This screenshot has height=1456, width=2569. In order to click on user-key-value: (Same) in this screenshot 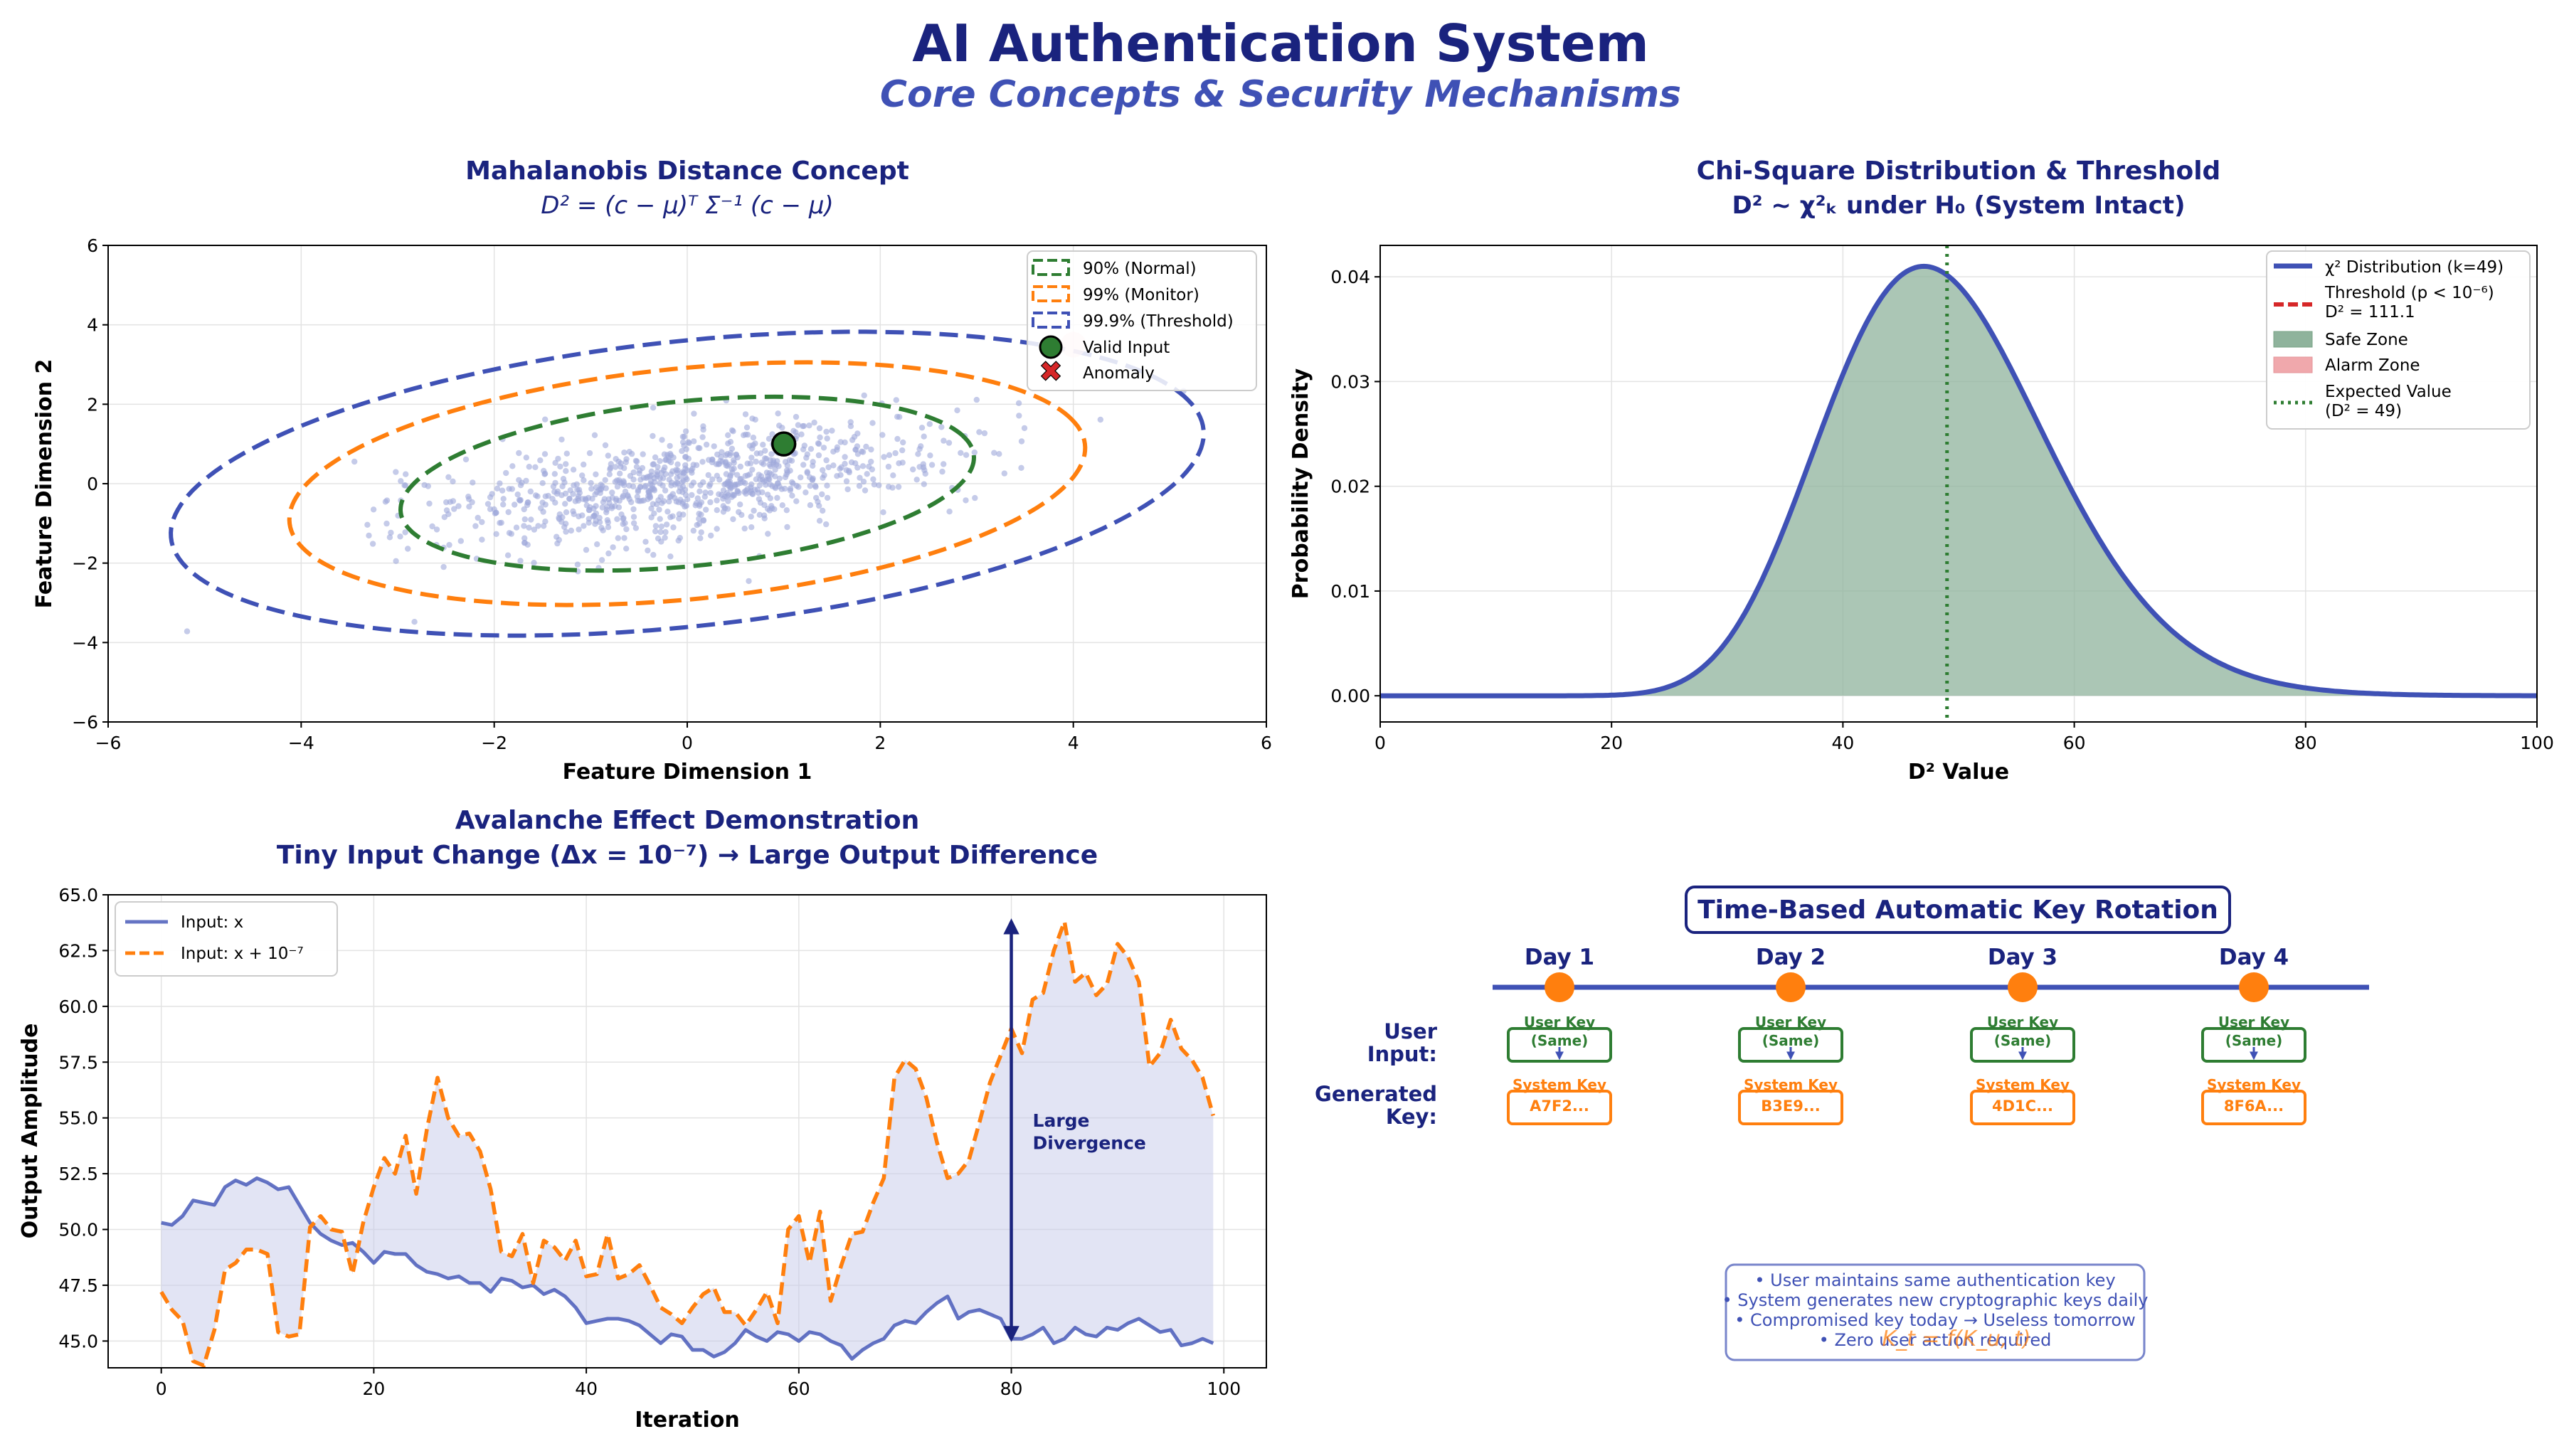, I will do `click(1791, 1040)`.